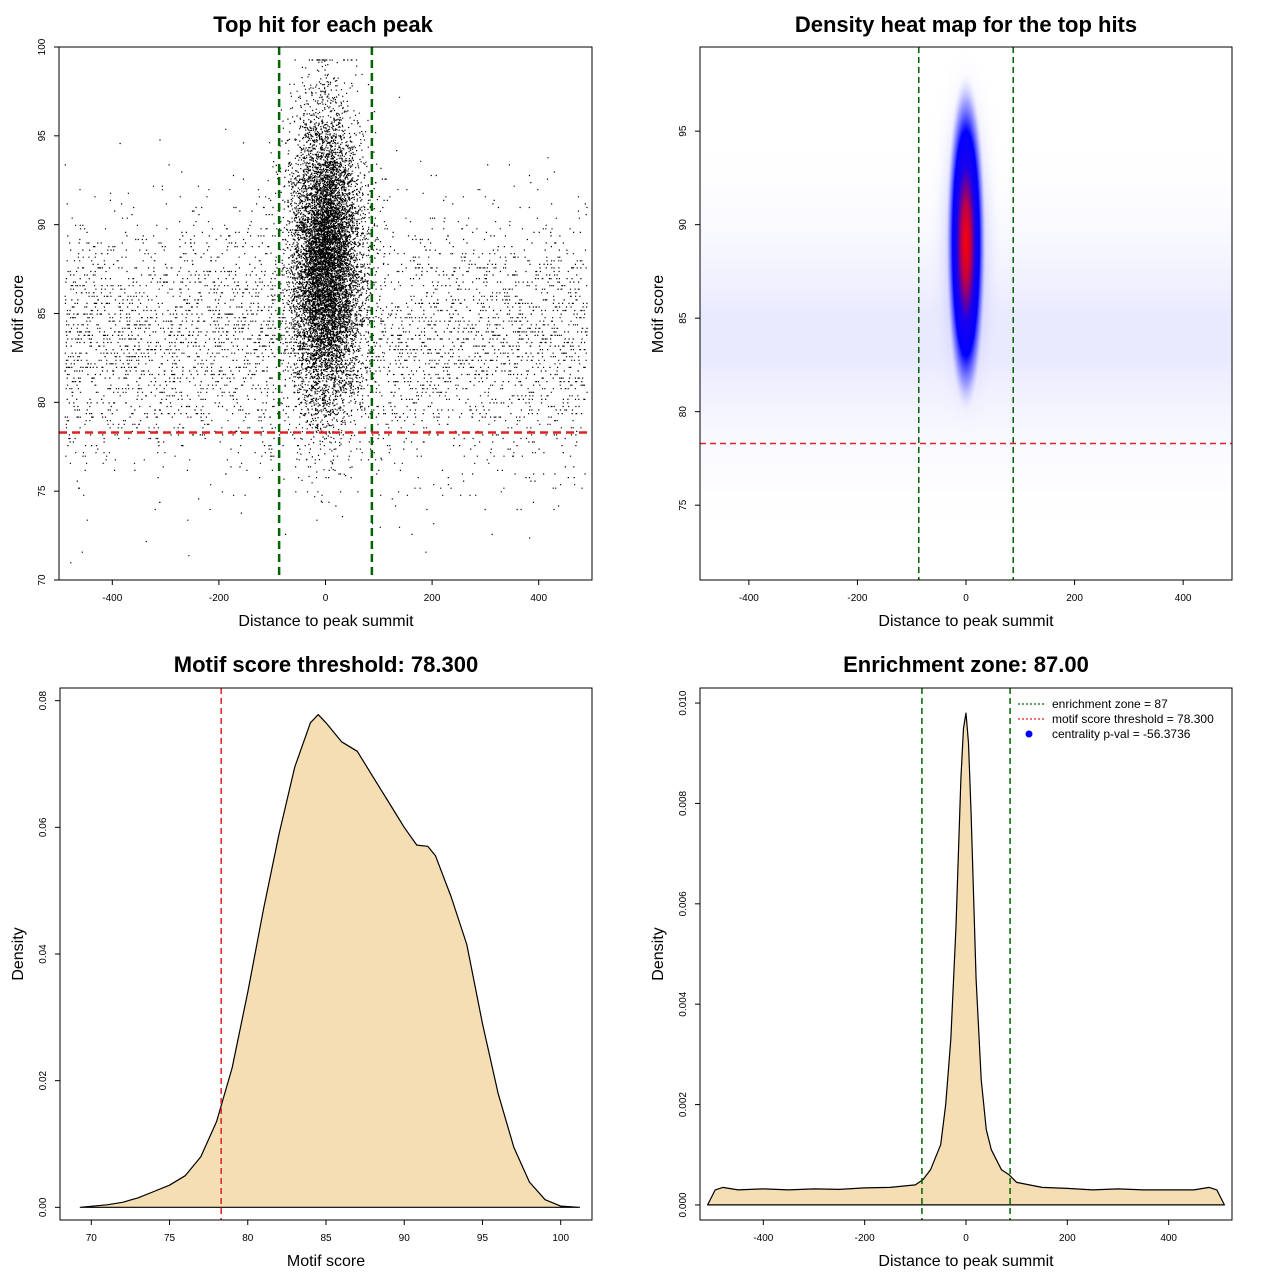 The image size is (1280, 1280). What do you see at coordinates (170, 1238) in the screenshot?
I see `x-tick-label: 75` at bounding box center [170, 1238].